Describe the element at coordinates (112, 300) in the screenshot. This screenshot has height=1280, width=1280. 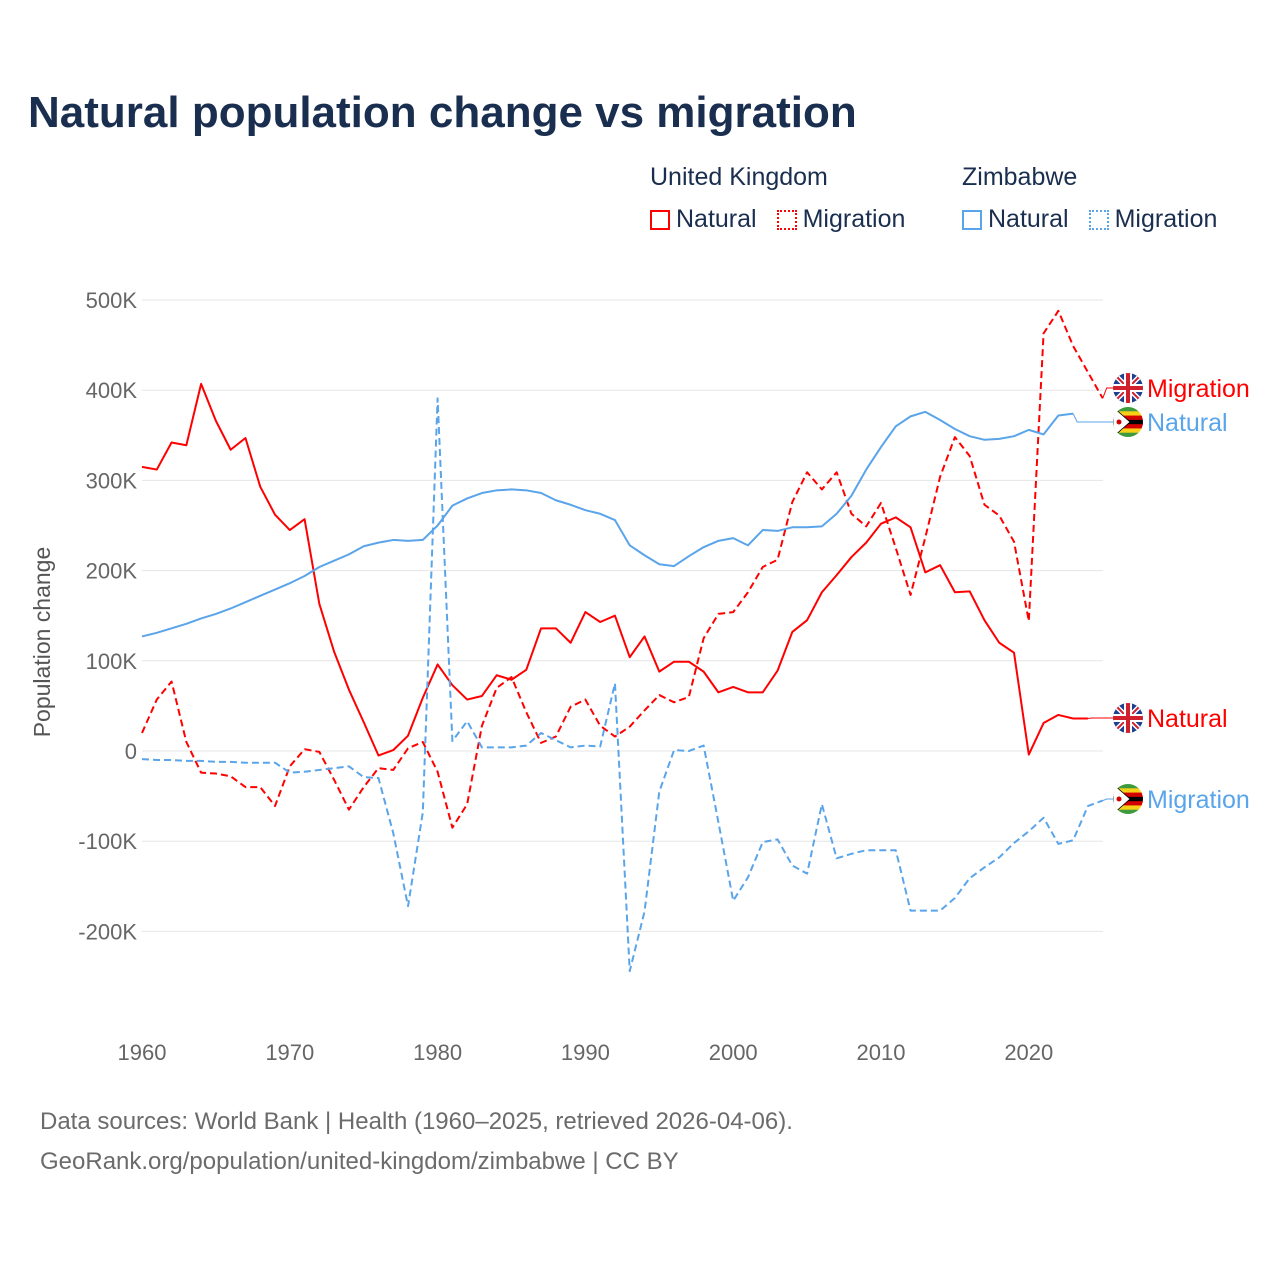
I see `y-tick-label: 500K` at that location.